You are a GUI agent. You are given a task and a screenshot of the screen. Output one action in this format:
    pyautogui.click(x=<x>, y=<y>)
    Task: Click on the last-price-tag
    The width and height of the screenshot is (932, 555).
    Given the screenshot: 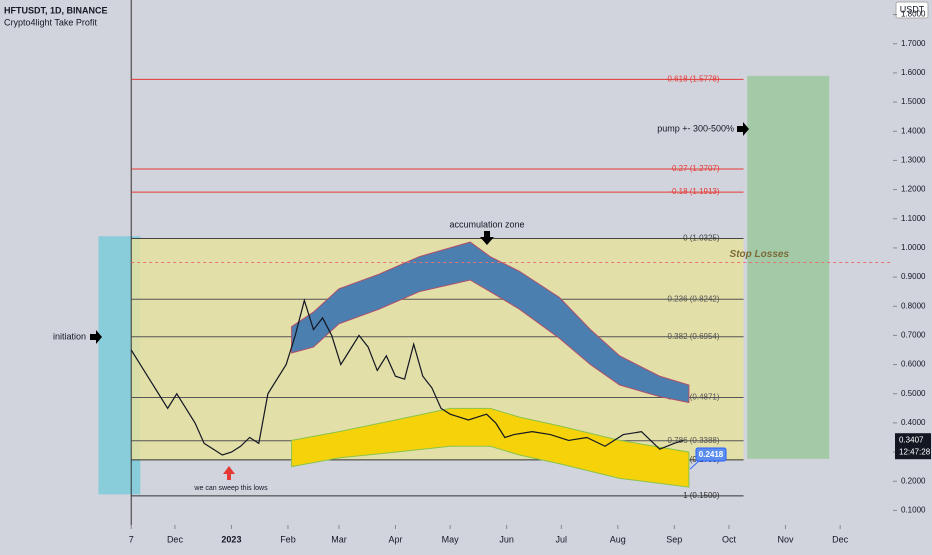 What is the action you would take?
    pyautogui.click(x=913, y=446)
    